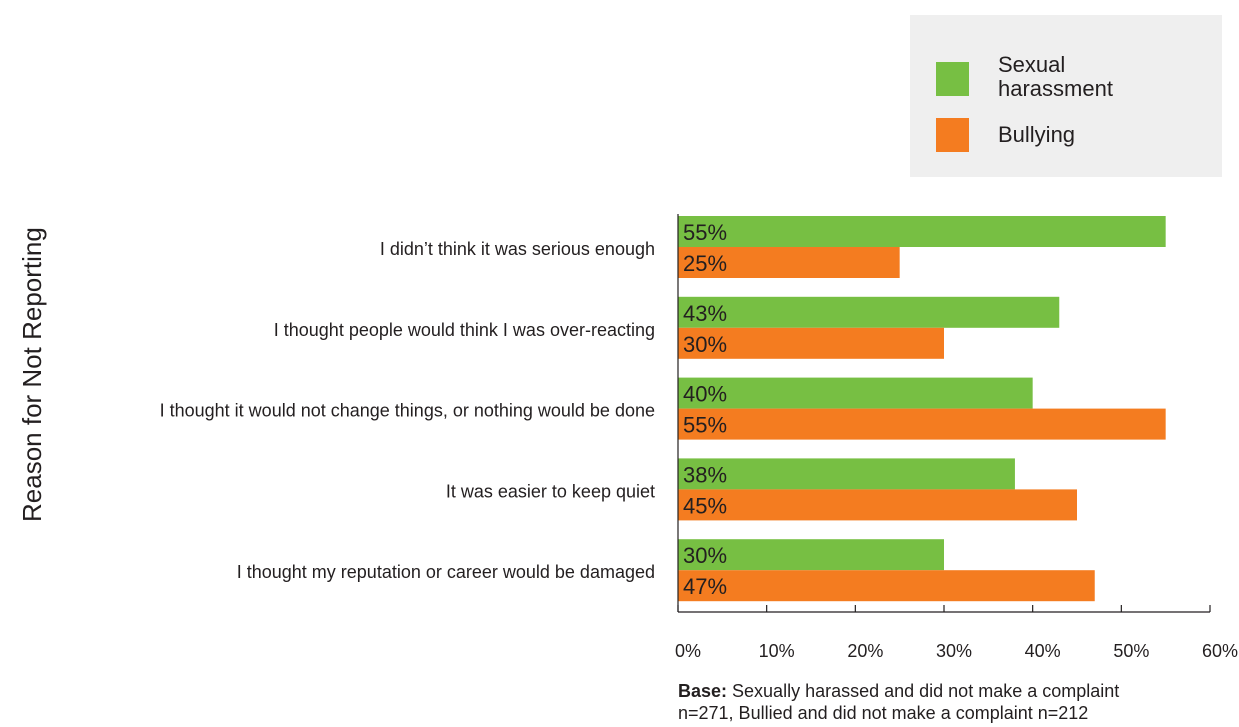 Image resolution: width=1239 pixels, height=727 pixels. I want to click on legend: Sexual harassment Bullying, so click(1066, 96).